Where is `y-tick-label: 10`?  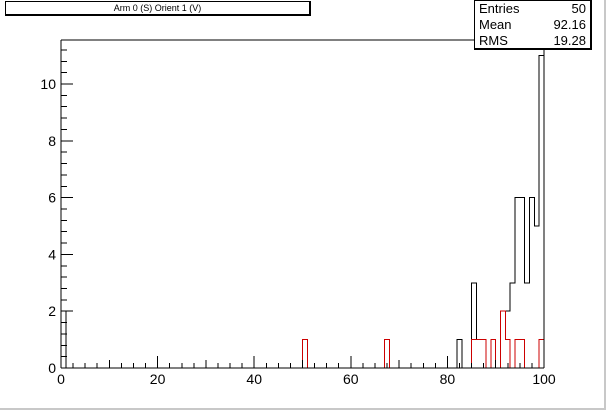 y-tick-label: 10 is located at coordinates (48, 84).